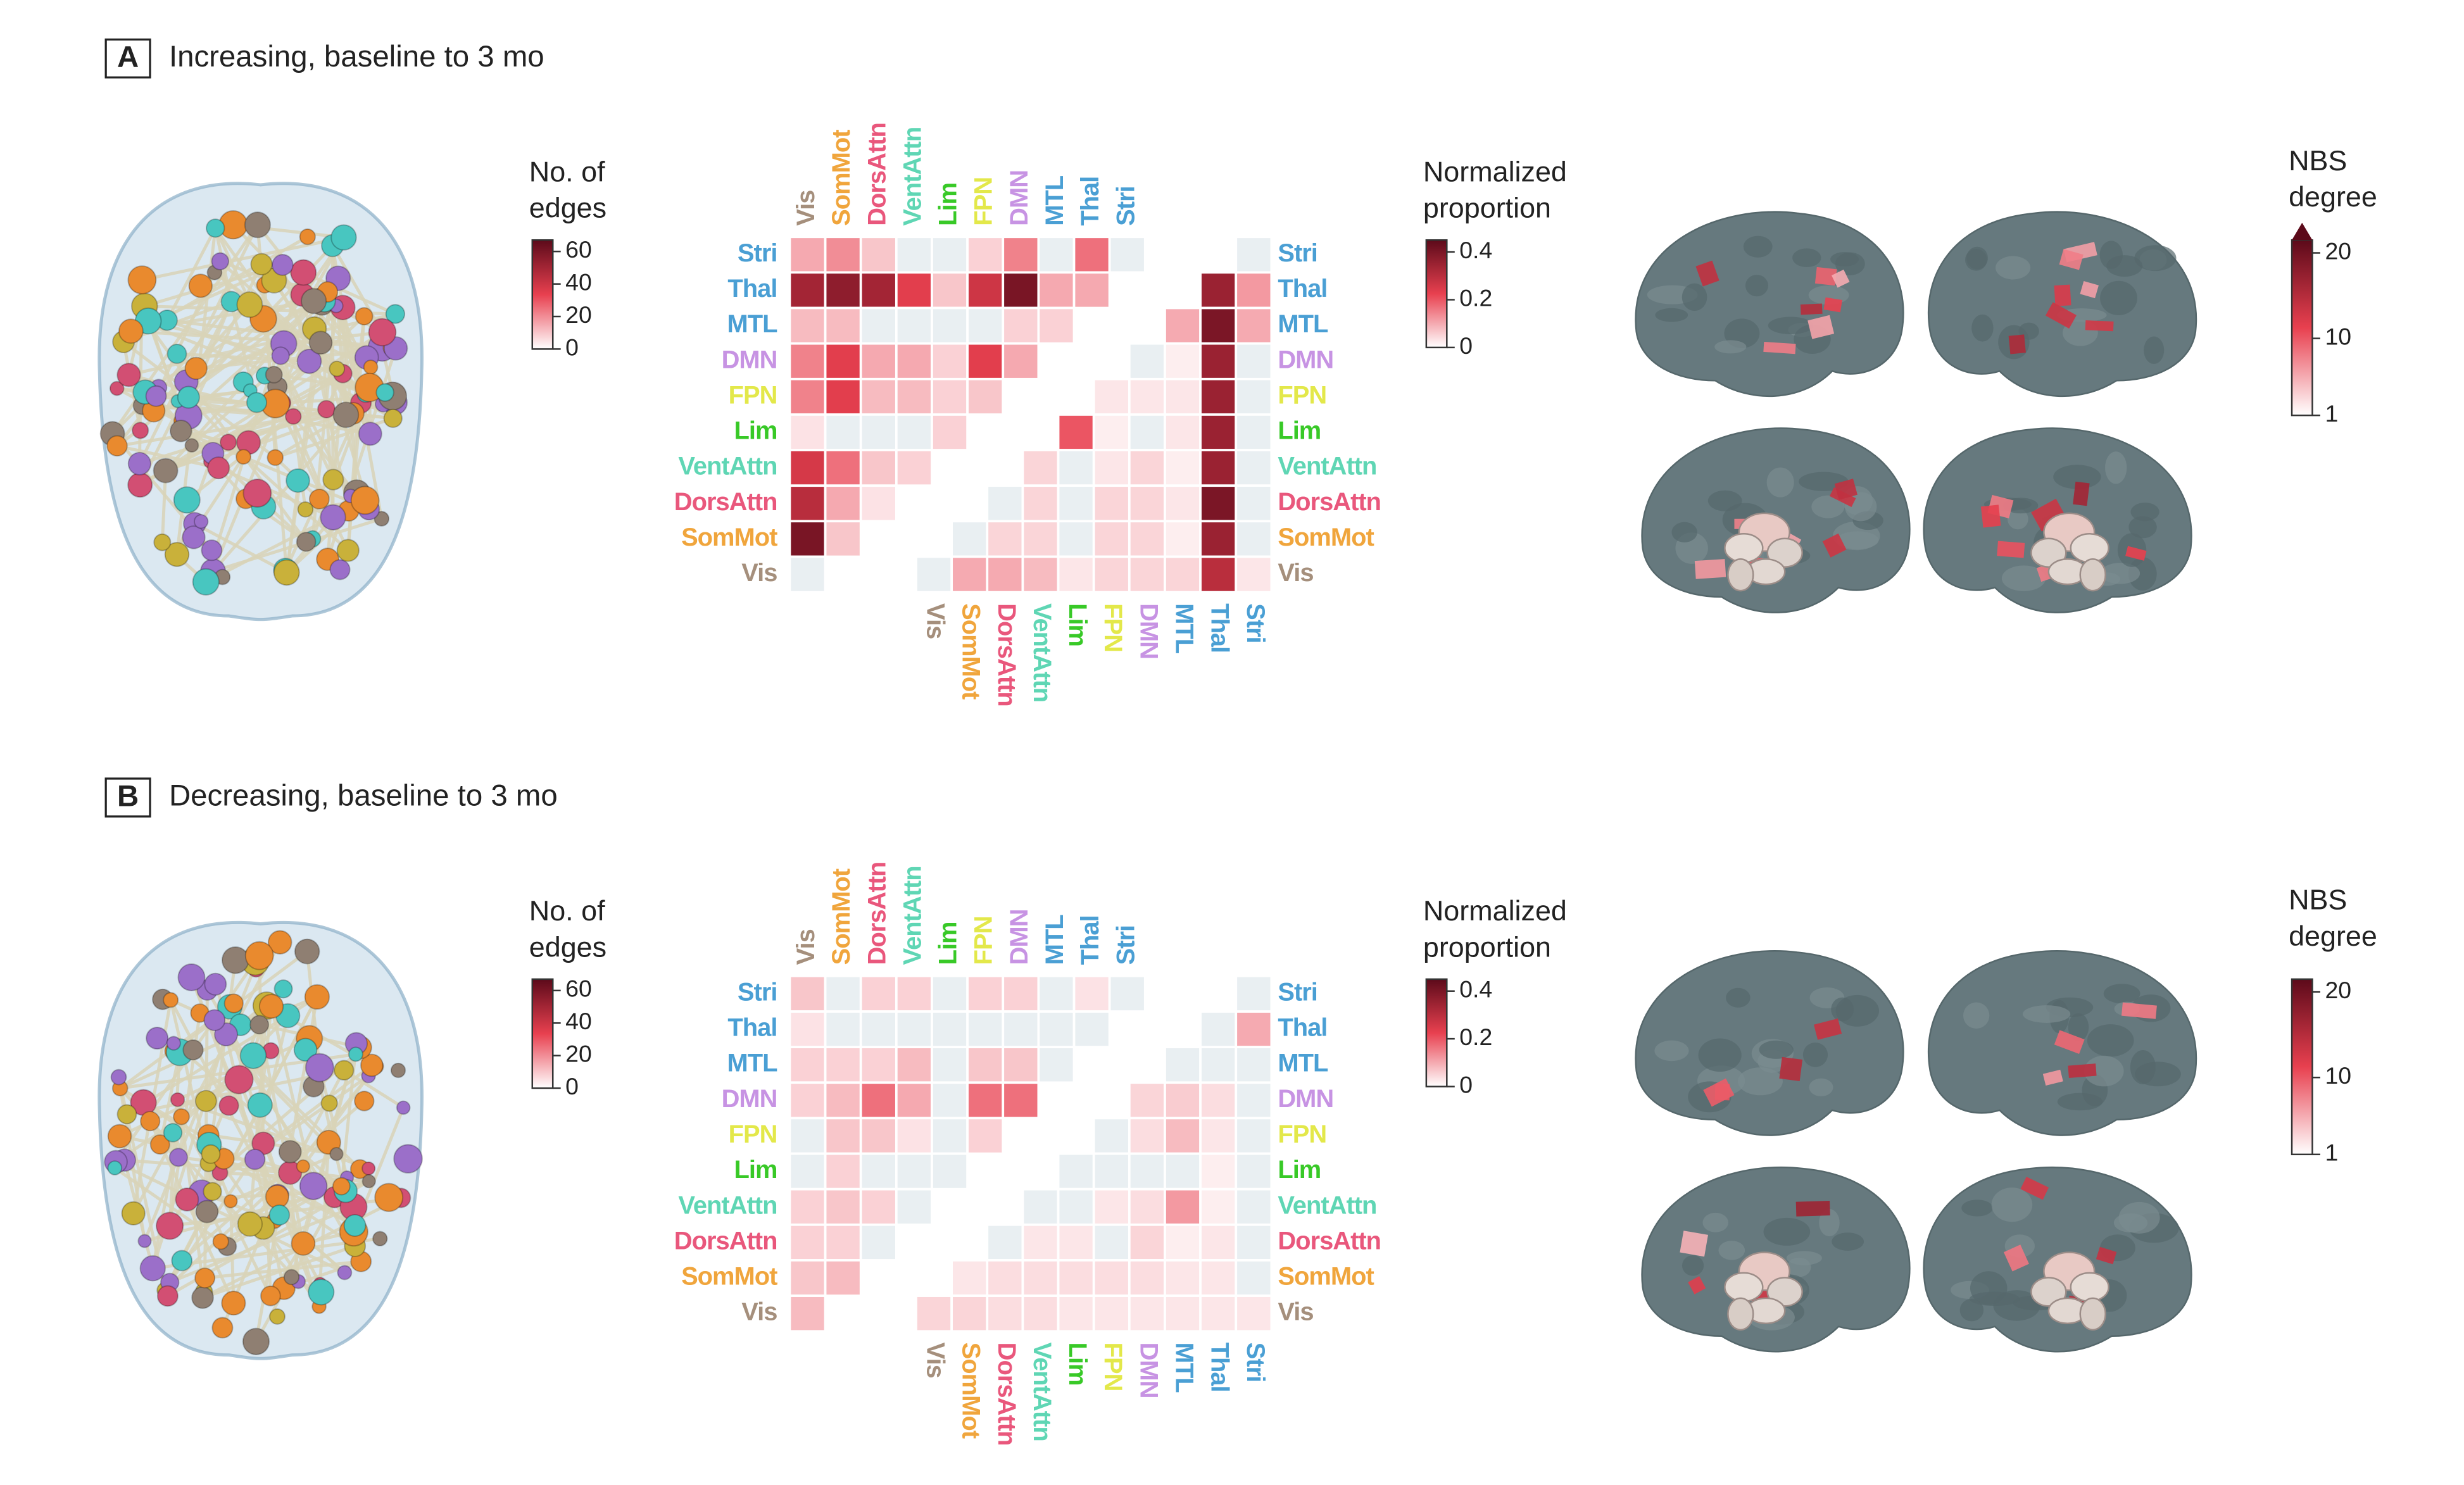 This screenshot has width=2464, height=1485. Describe the element at coordinates (936, 1360) in the screenshot. I see `column-label: Vis` at that location.